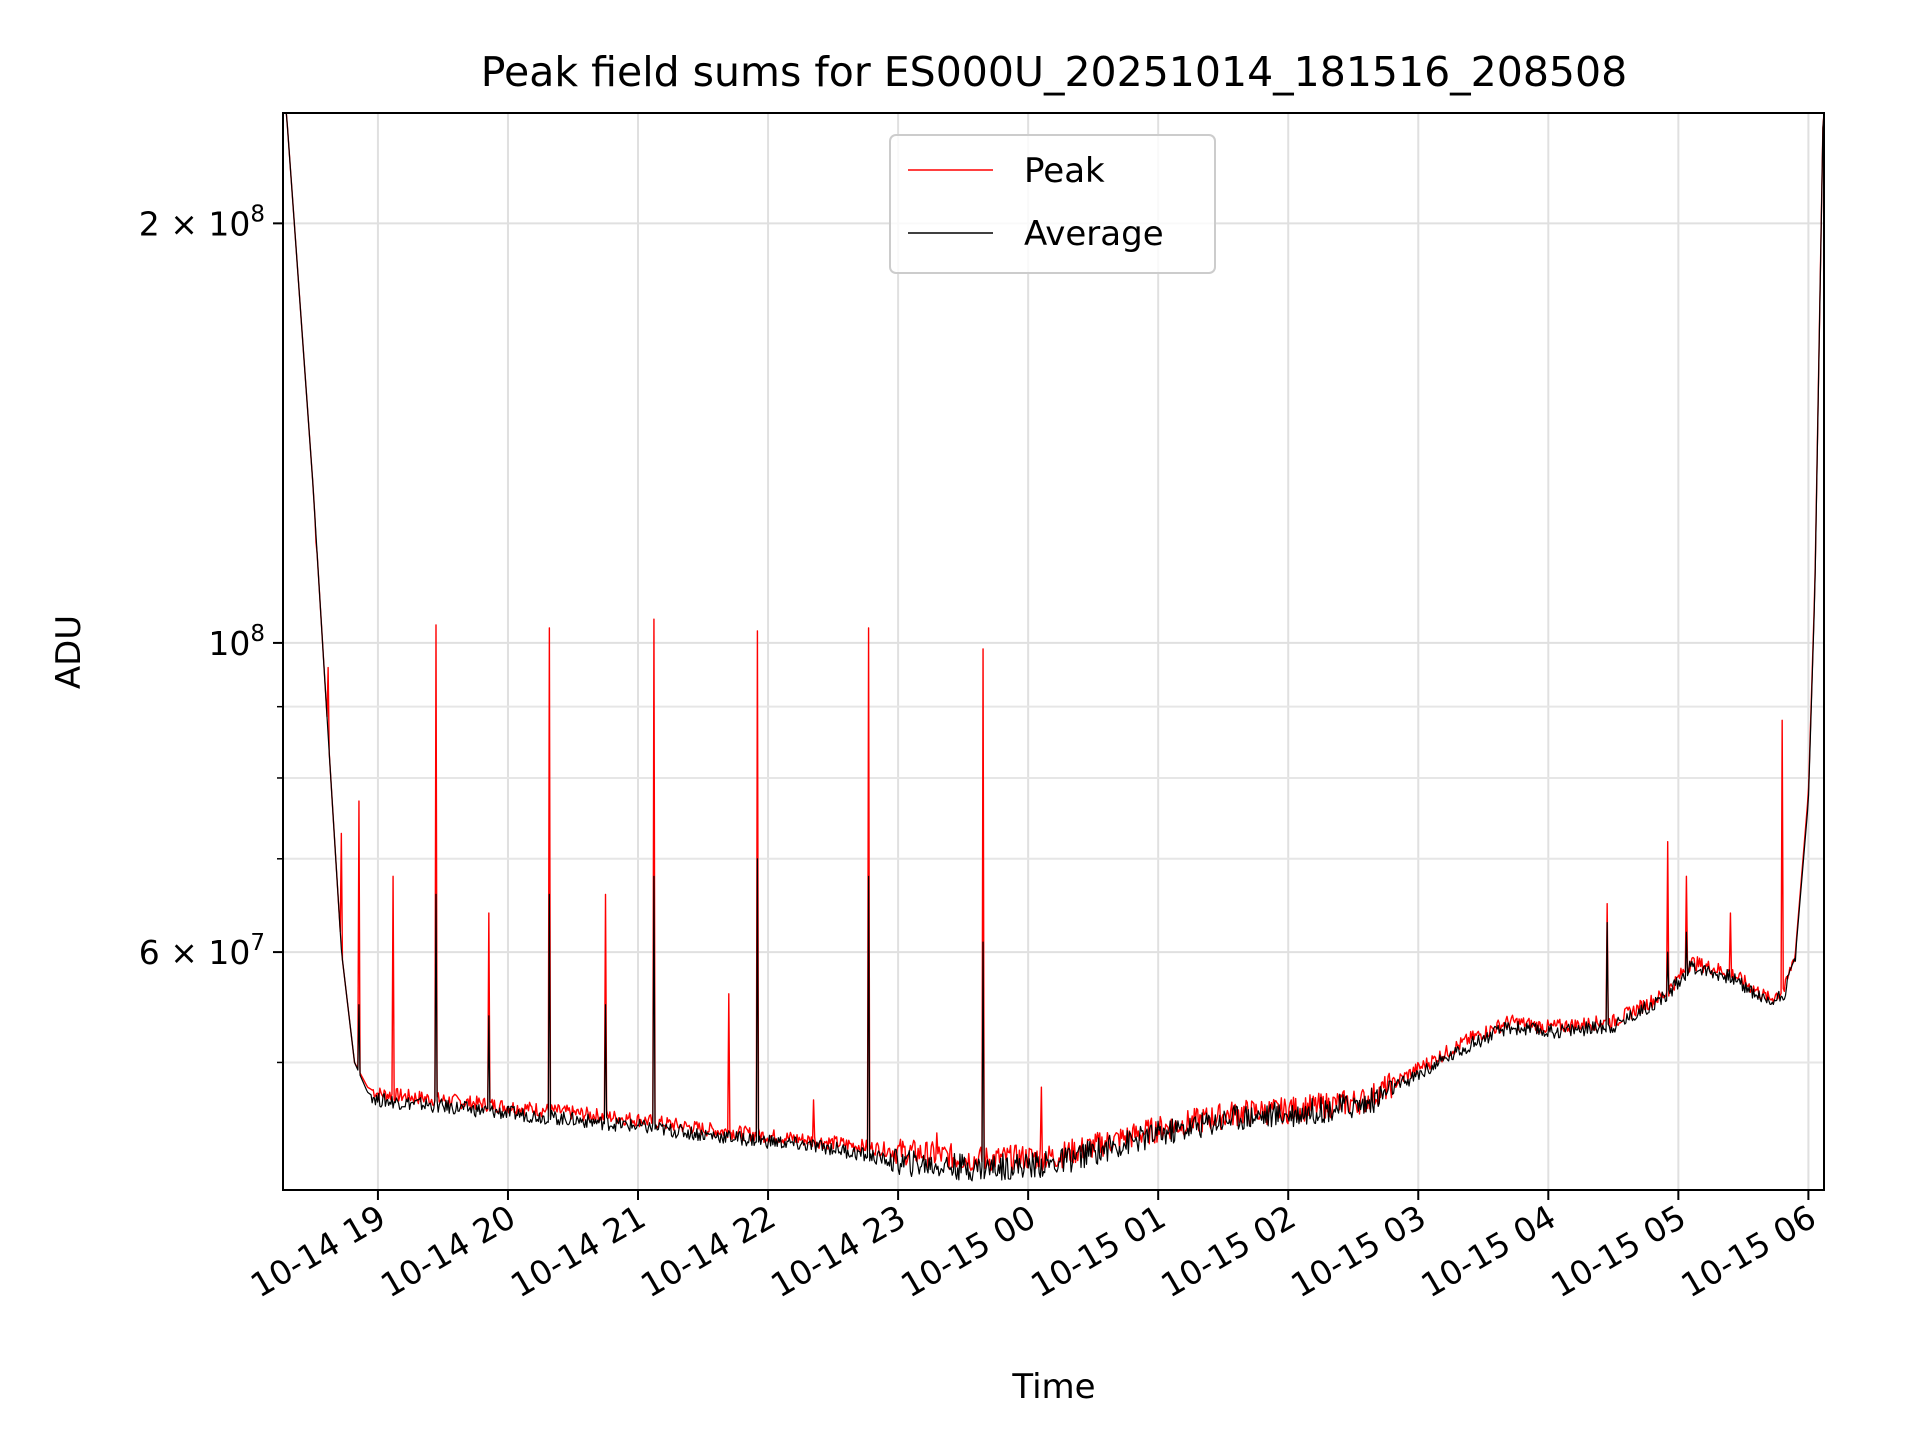 Image resolution: width=1920 pixels, height=1440 pixels. I want to click on y-tick-label: 2 × 108, so click(202, 222).